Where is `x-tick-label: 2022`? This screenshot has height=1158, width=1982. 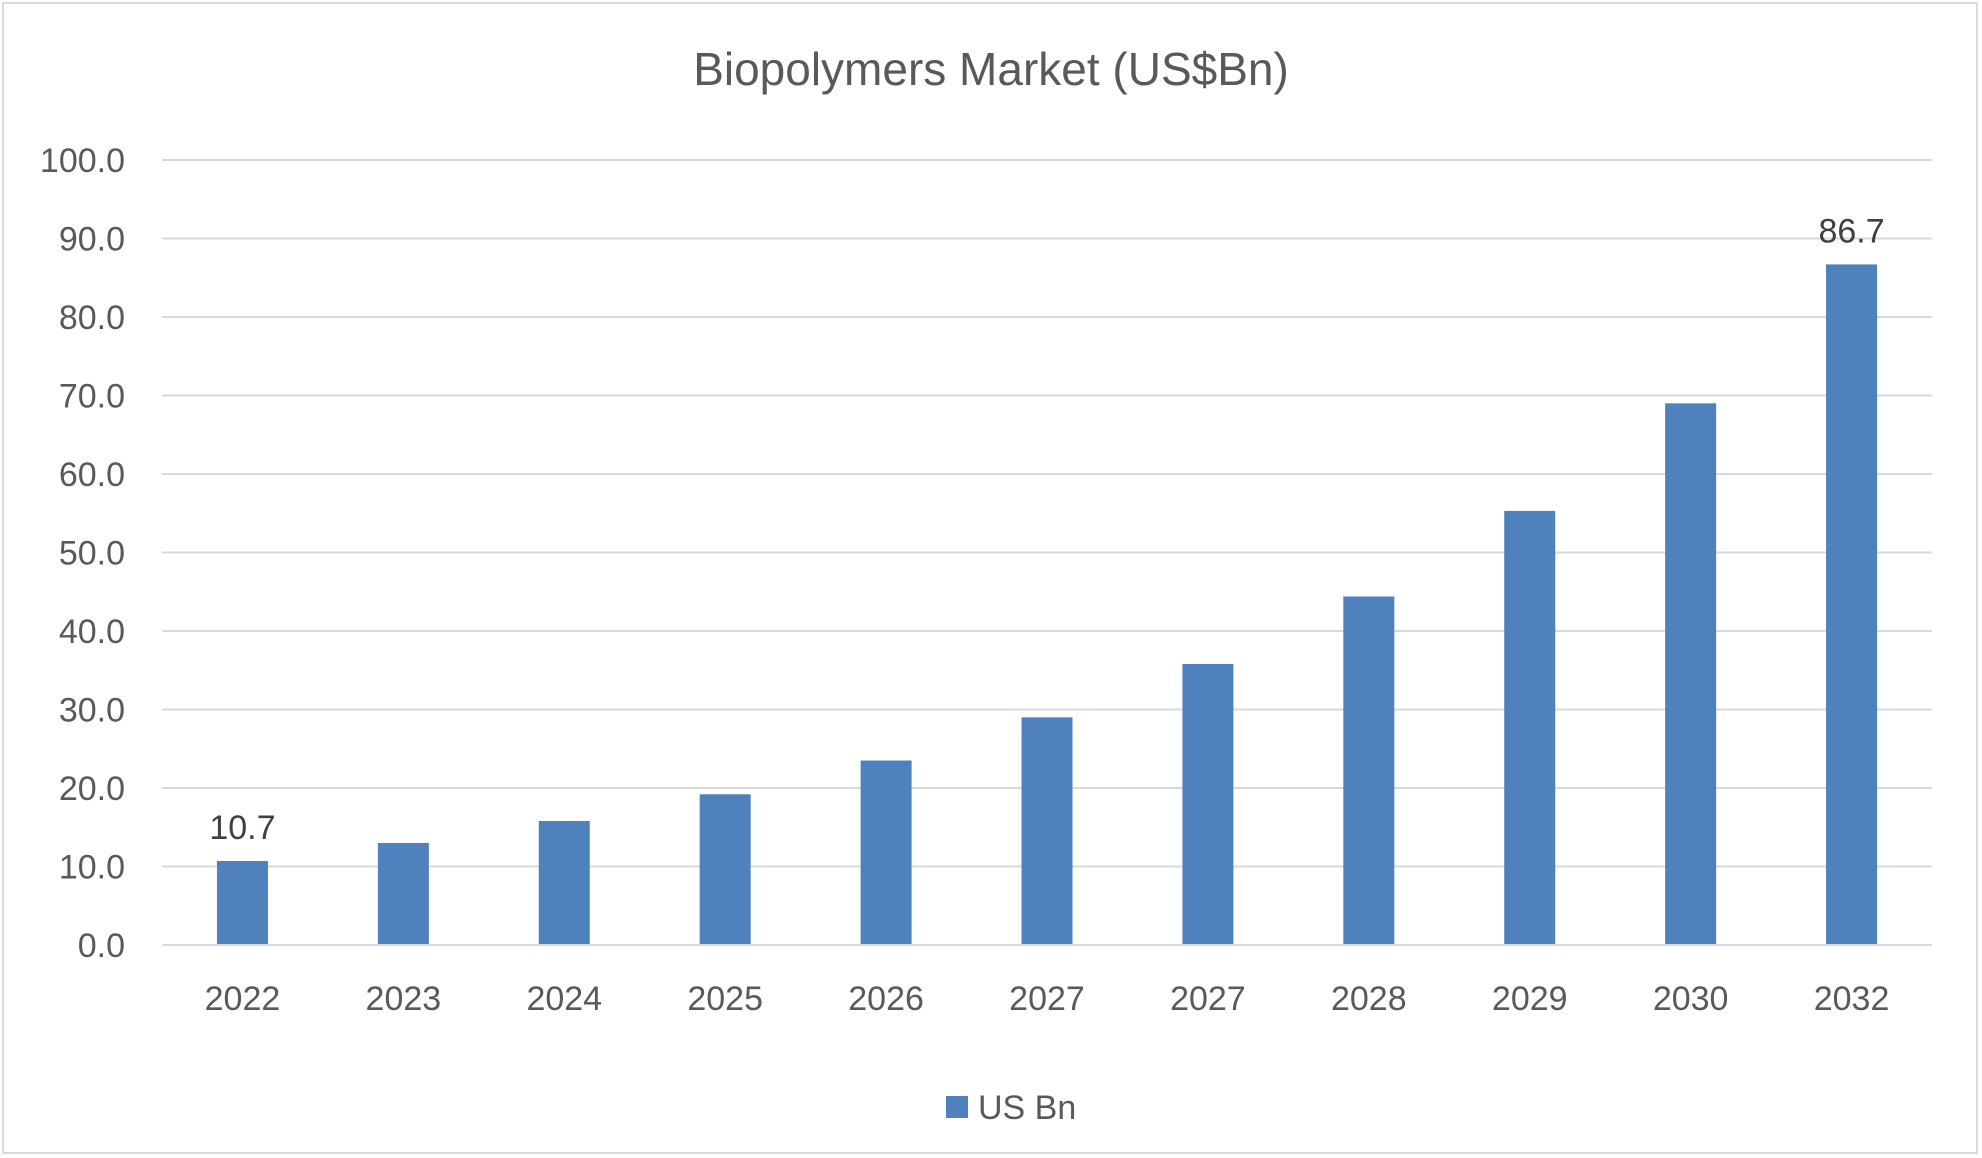 x-tick-label: 2022 is located at coordinates (243, 999).